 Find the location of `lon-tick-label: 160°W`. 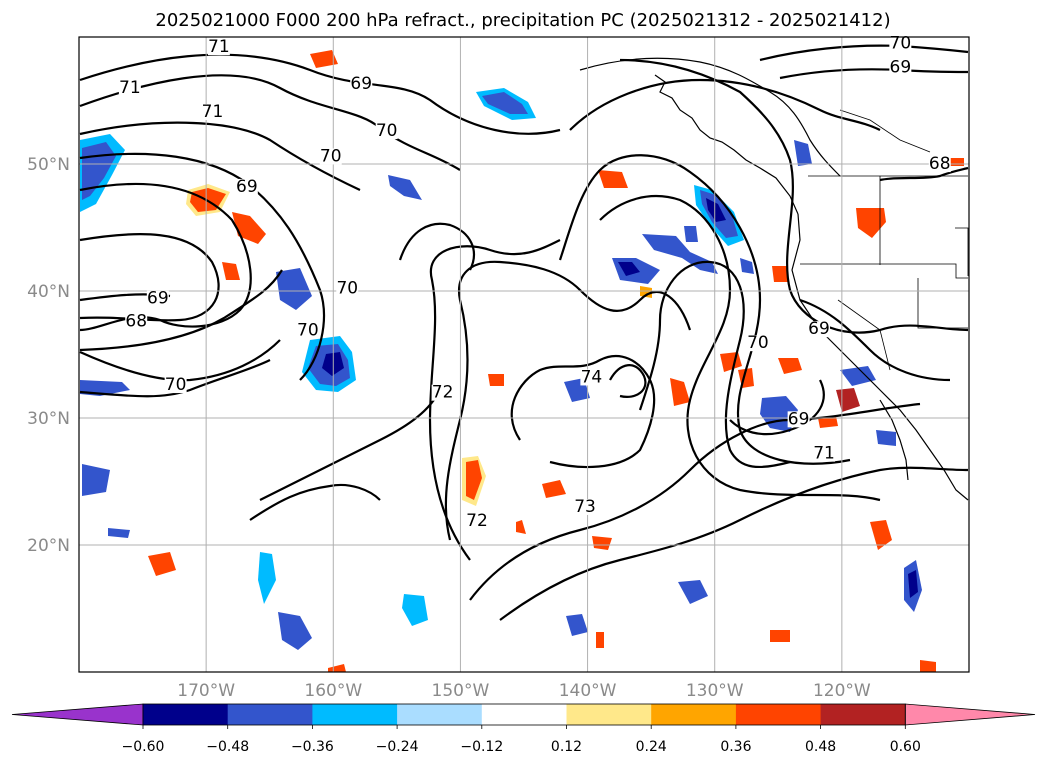

lon-tick-label: 160°W is located at coordinates (333, 691).